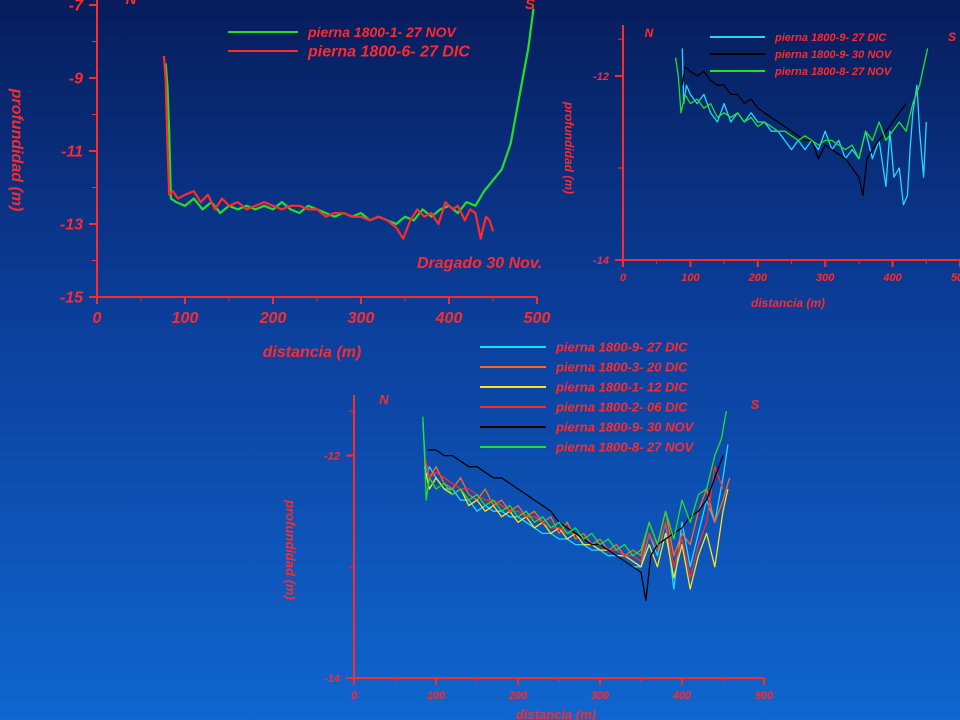 This screenshot has width=960, height=720. Describe the element at coordinates (625, 447) in the screenshot. I see `legend-entry-6: pierna 1800-8- 27 NOV` at that location.